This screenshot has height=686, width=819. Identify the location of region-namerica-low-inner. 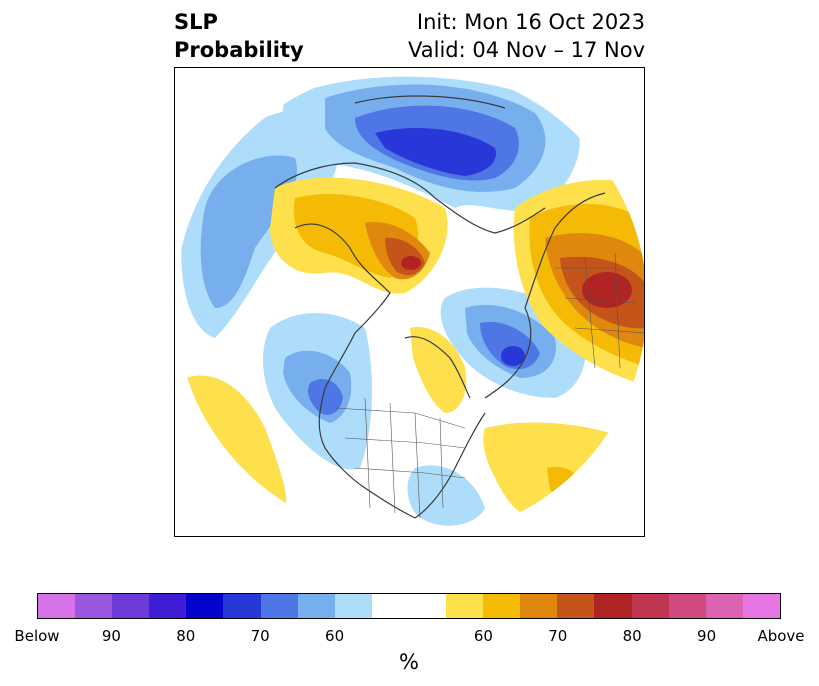
(325, 396).